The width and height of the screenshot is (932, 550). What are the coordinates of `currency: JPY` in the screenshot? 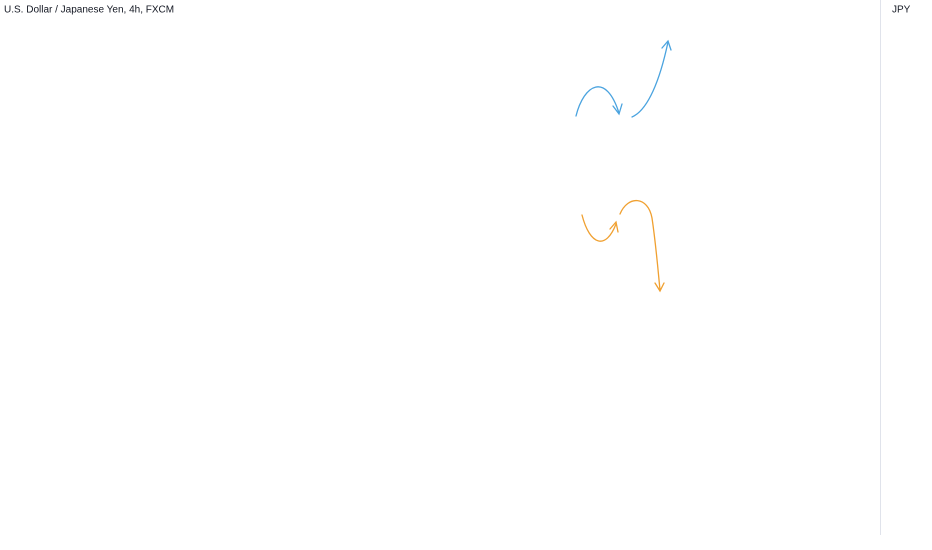 It's located at (901, 10).